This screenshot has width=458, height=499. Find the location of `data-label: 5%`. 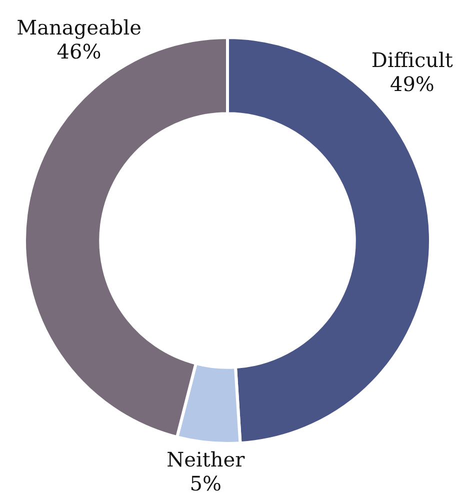

data-label: 5% is located at coordinates (206, 483).